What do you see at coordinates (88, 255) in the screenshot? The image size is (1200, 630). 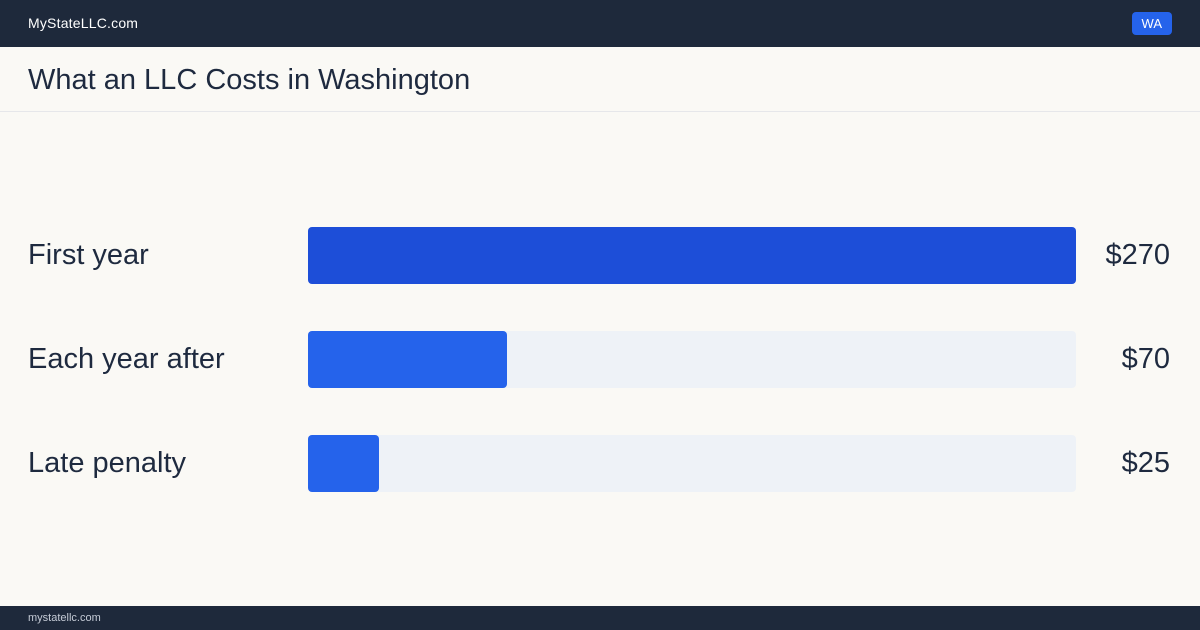 I see `bar-label-0: First year` at bounding box center [88, 255].